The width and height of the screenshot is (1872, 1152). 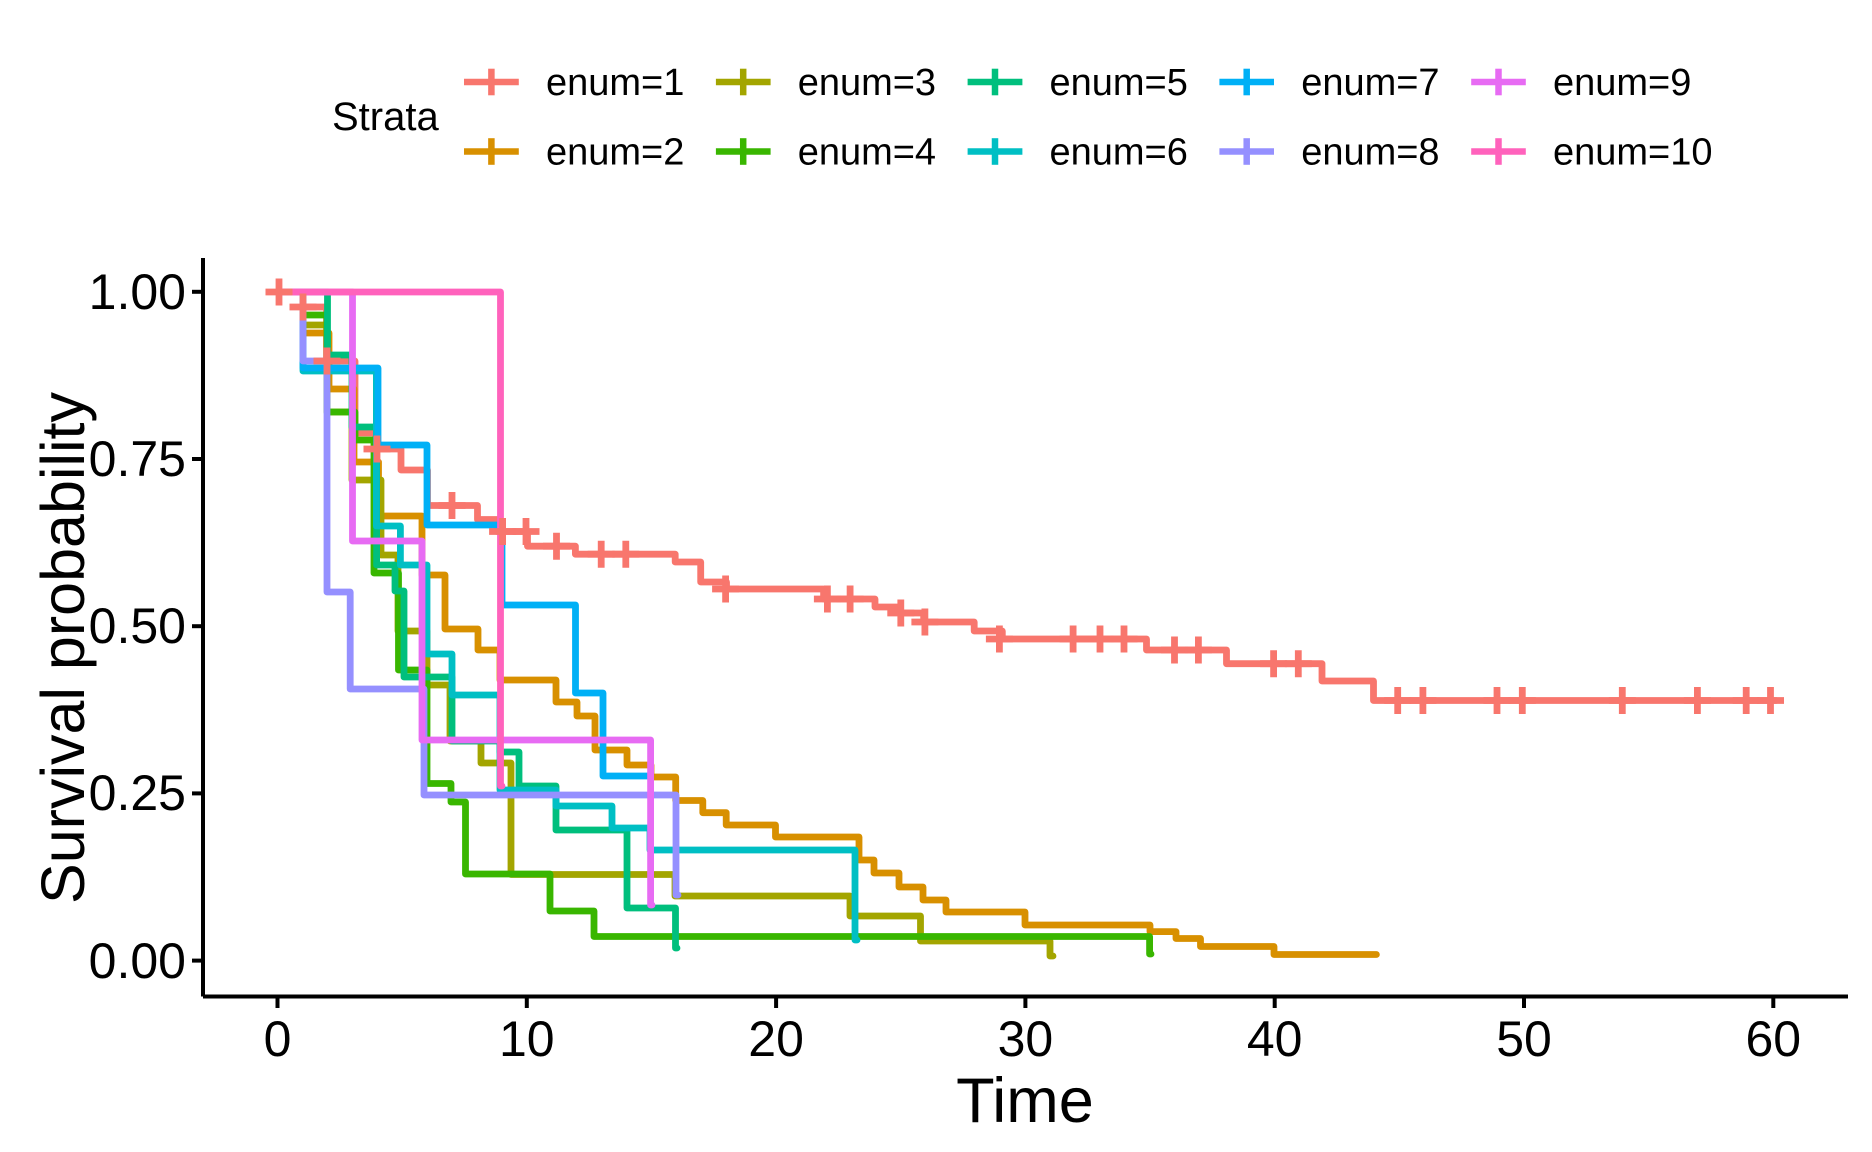 What do you see at coordinates (1026, 1039) in the screenshot?
I see `svg-text: 30` at bounding box center [1026, 1039].